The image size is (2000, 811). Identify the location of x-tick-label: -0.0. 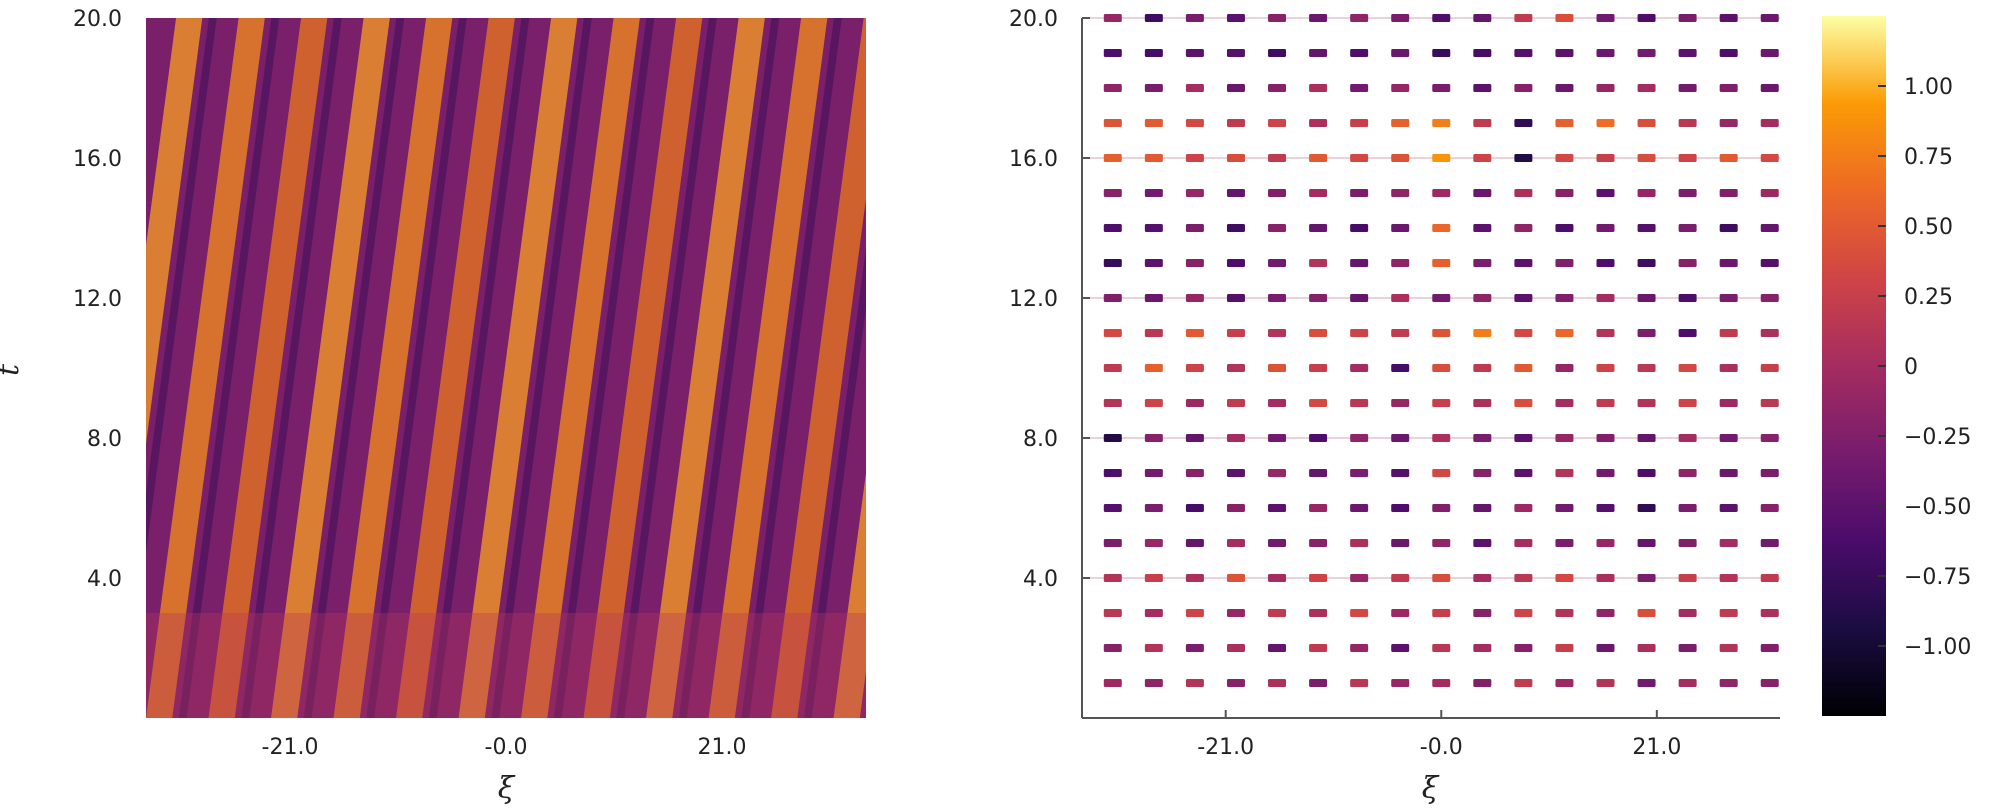
(506, 747).